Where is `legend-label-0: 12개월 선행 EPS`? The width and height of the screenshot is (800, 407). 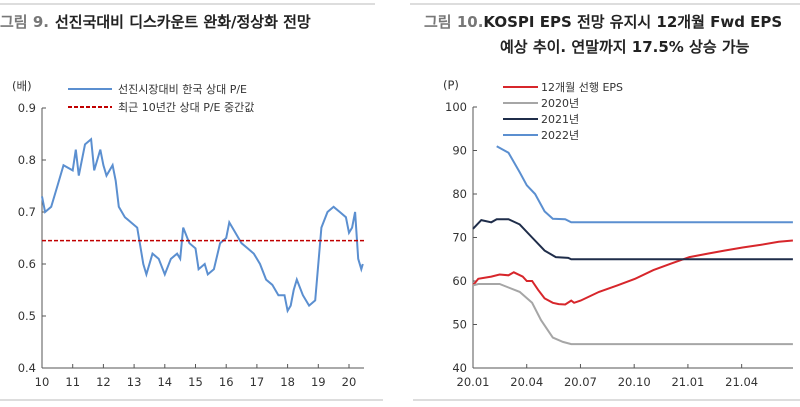 legend-label-0: 12개월 선행 EPS is located at coordinates (582, 87).